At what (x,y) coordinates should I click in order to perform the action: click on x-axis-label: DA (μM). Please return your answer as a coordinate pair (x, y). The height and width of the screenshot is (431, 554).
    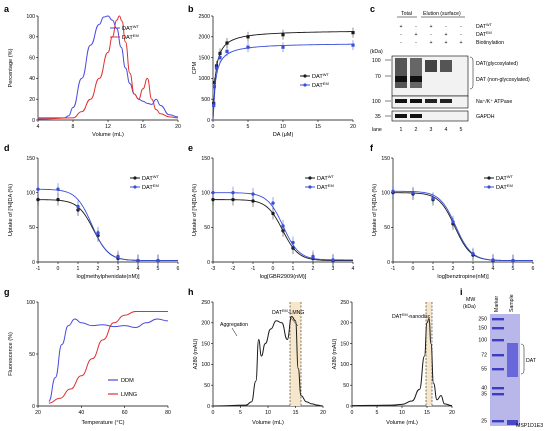
    Looking at the image, I should click on (283, 135).